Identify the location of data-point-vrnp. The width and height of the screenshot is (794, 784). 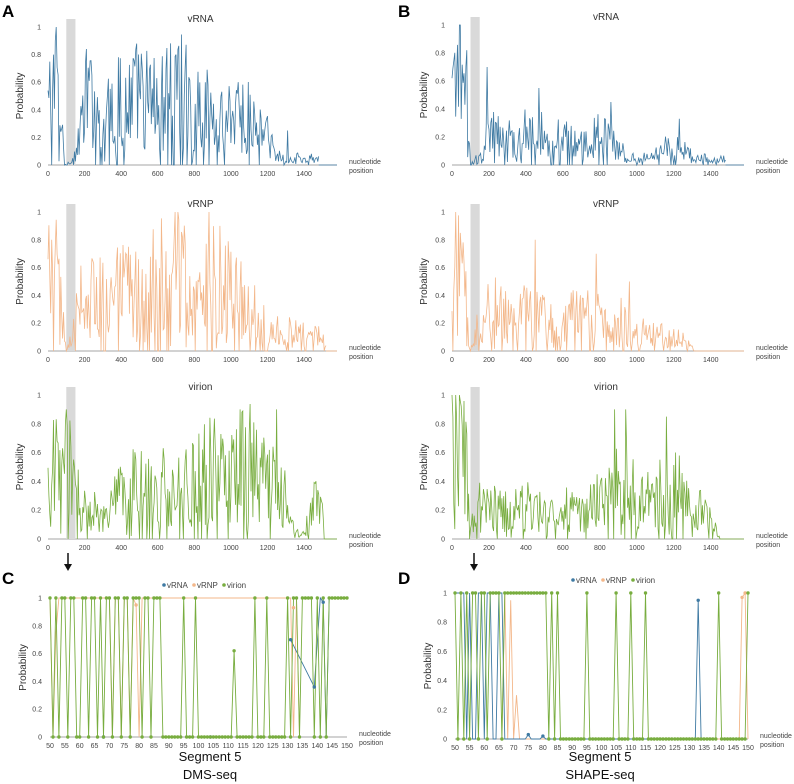
(293, 608).